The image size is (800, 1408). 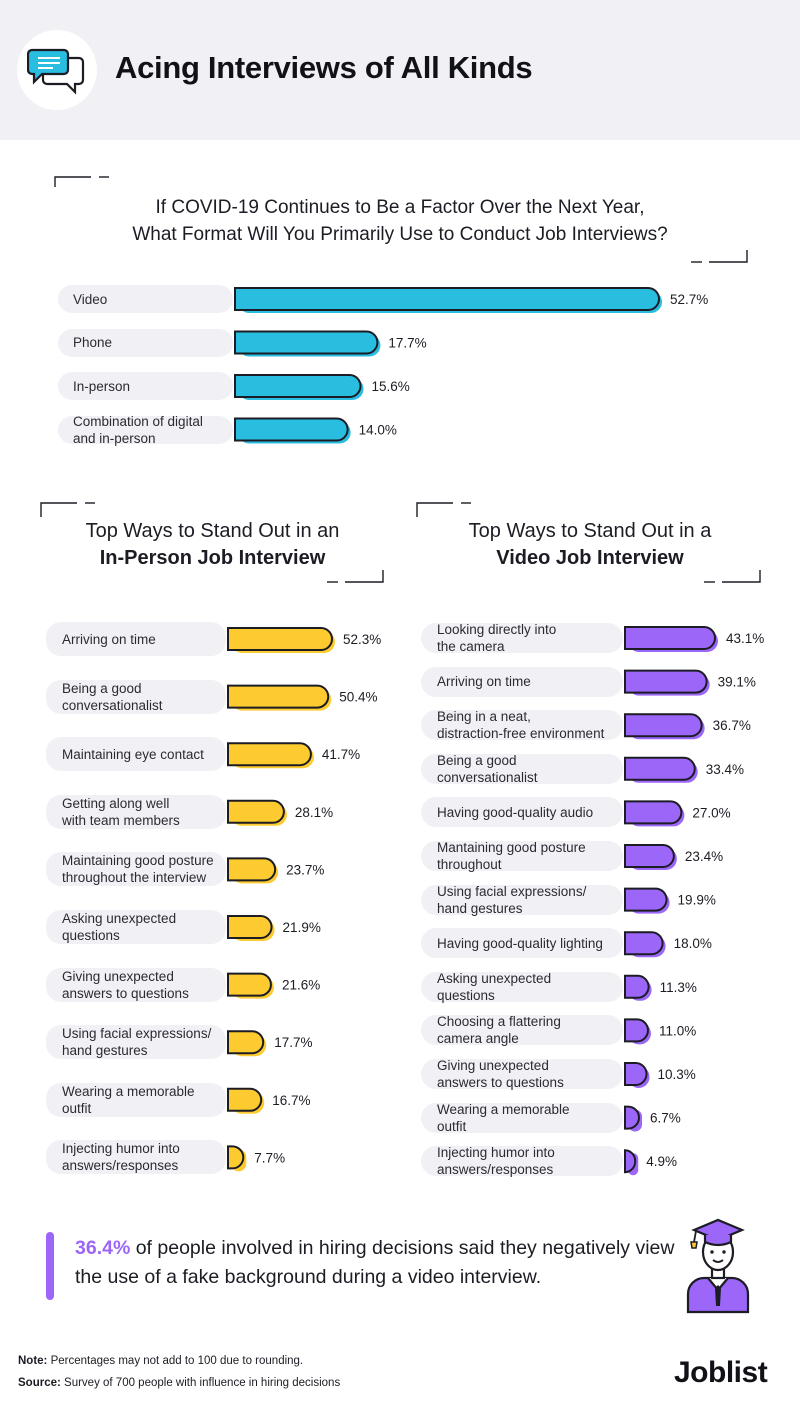 I want to click on brand-logo: Joblist, so click(x=721, y=1372).